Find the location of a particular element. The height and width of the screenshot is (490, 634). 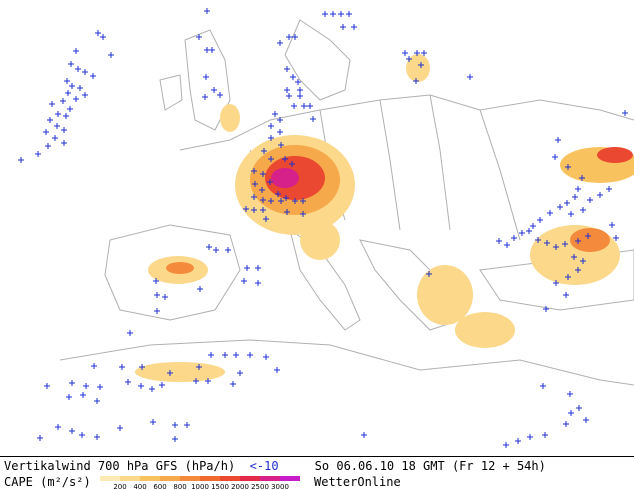

cape-area-scandinavia is located at coordinates (418, 68).